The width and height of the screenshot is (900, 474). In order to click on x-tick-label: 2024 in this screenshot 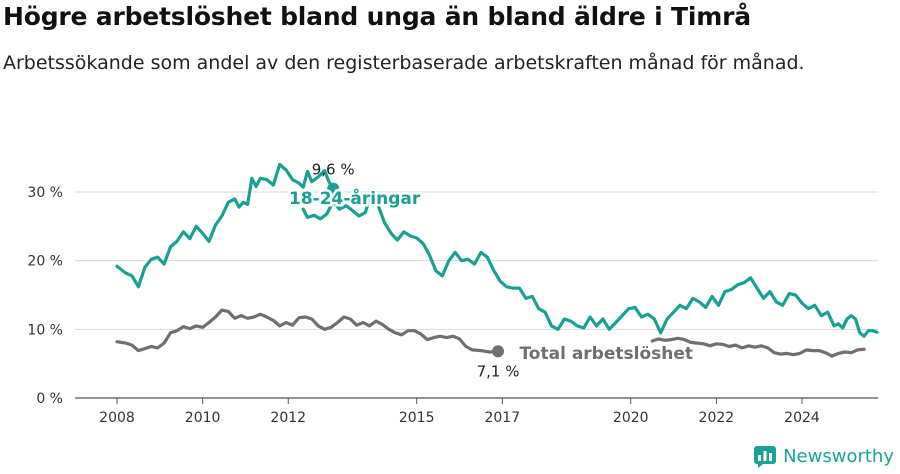, I will do `click(802, 418)`.